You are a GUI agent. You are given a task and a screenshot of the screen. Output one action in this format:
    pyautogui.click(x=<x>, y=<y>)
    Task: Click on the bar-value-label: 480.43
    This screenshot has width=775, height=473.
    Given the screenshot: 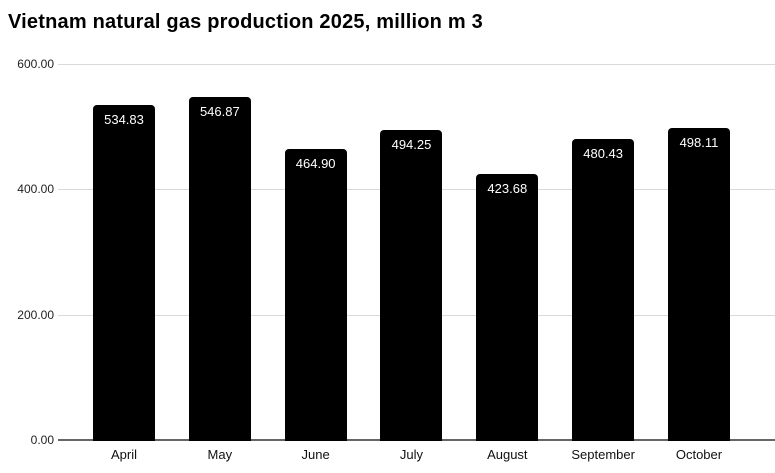 What is the action you would take?
    pyautogui.click(x=603, y=153)
    